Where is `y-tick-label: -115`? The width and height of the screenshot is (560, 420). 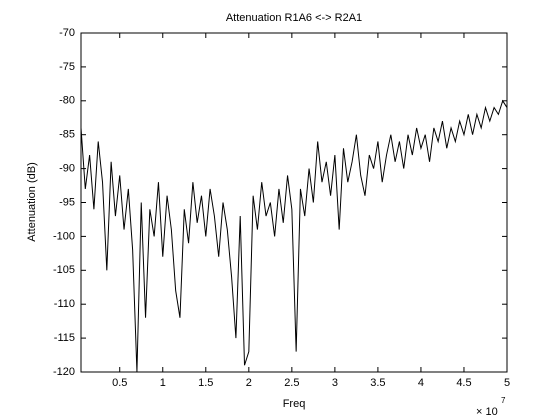
y-tick-label: -115 is located at coordinates (64, 338).